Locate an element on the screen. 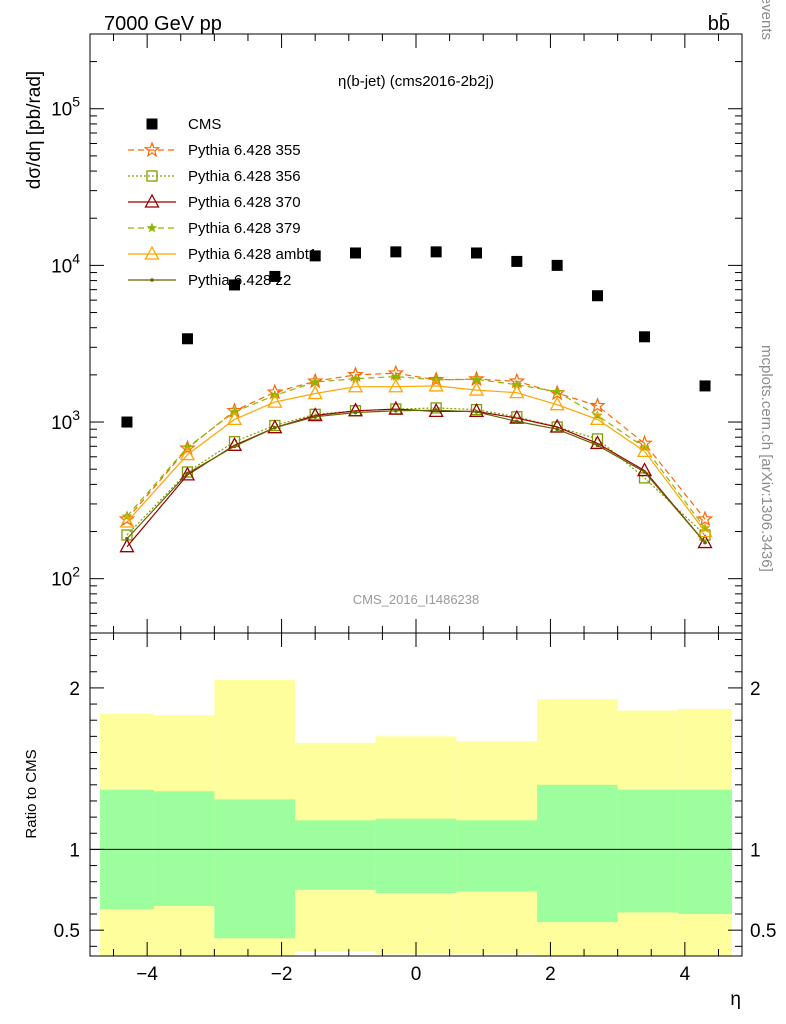 The width and height of the screenshot is (786, 1024). legend-entry: Pythia 6.428 z2 is located at coordinates (209, 280).